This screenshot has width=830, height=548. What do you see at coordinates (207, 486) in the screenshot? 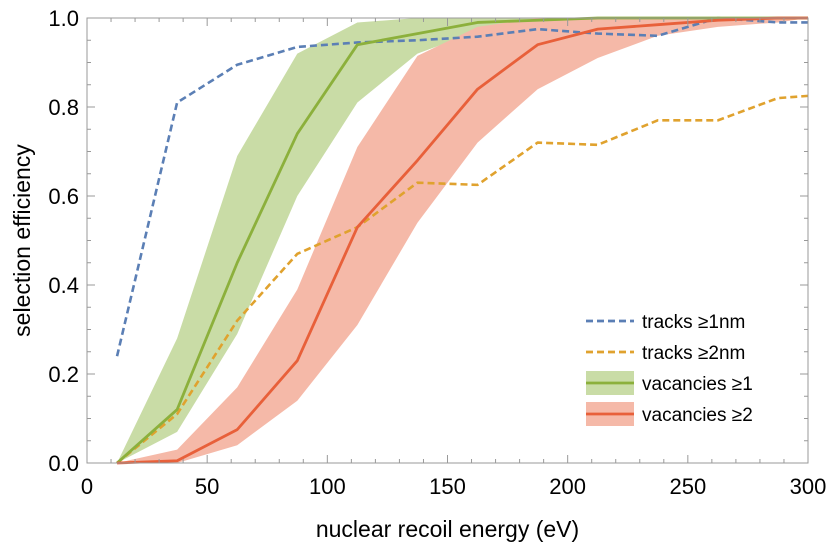
I see `x-tick-label: 50` at bounding box center [207, 486].